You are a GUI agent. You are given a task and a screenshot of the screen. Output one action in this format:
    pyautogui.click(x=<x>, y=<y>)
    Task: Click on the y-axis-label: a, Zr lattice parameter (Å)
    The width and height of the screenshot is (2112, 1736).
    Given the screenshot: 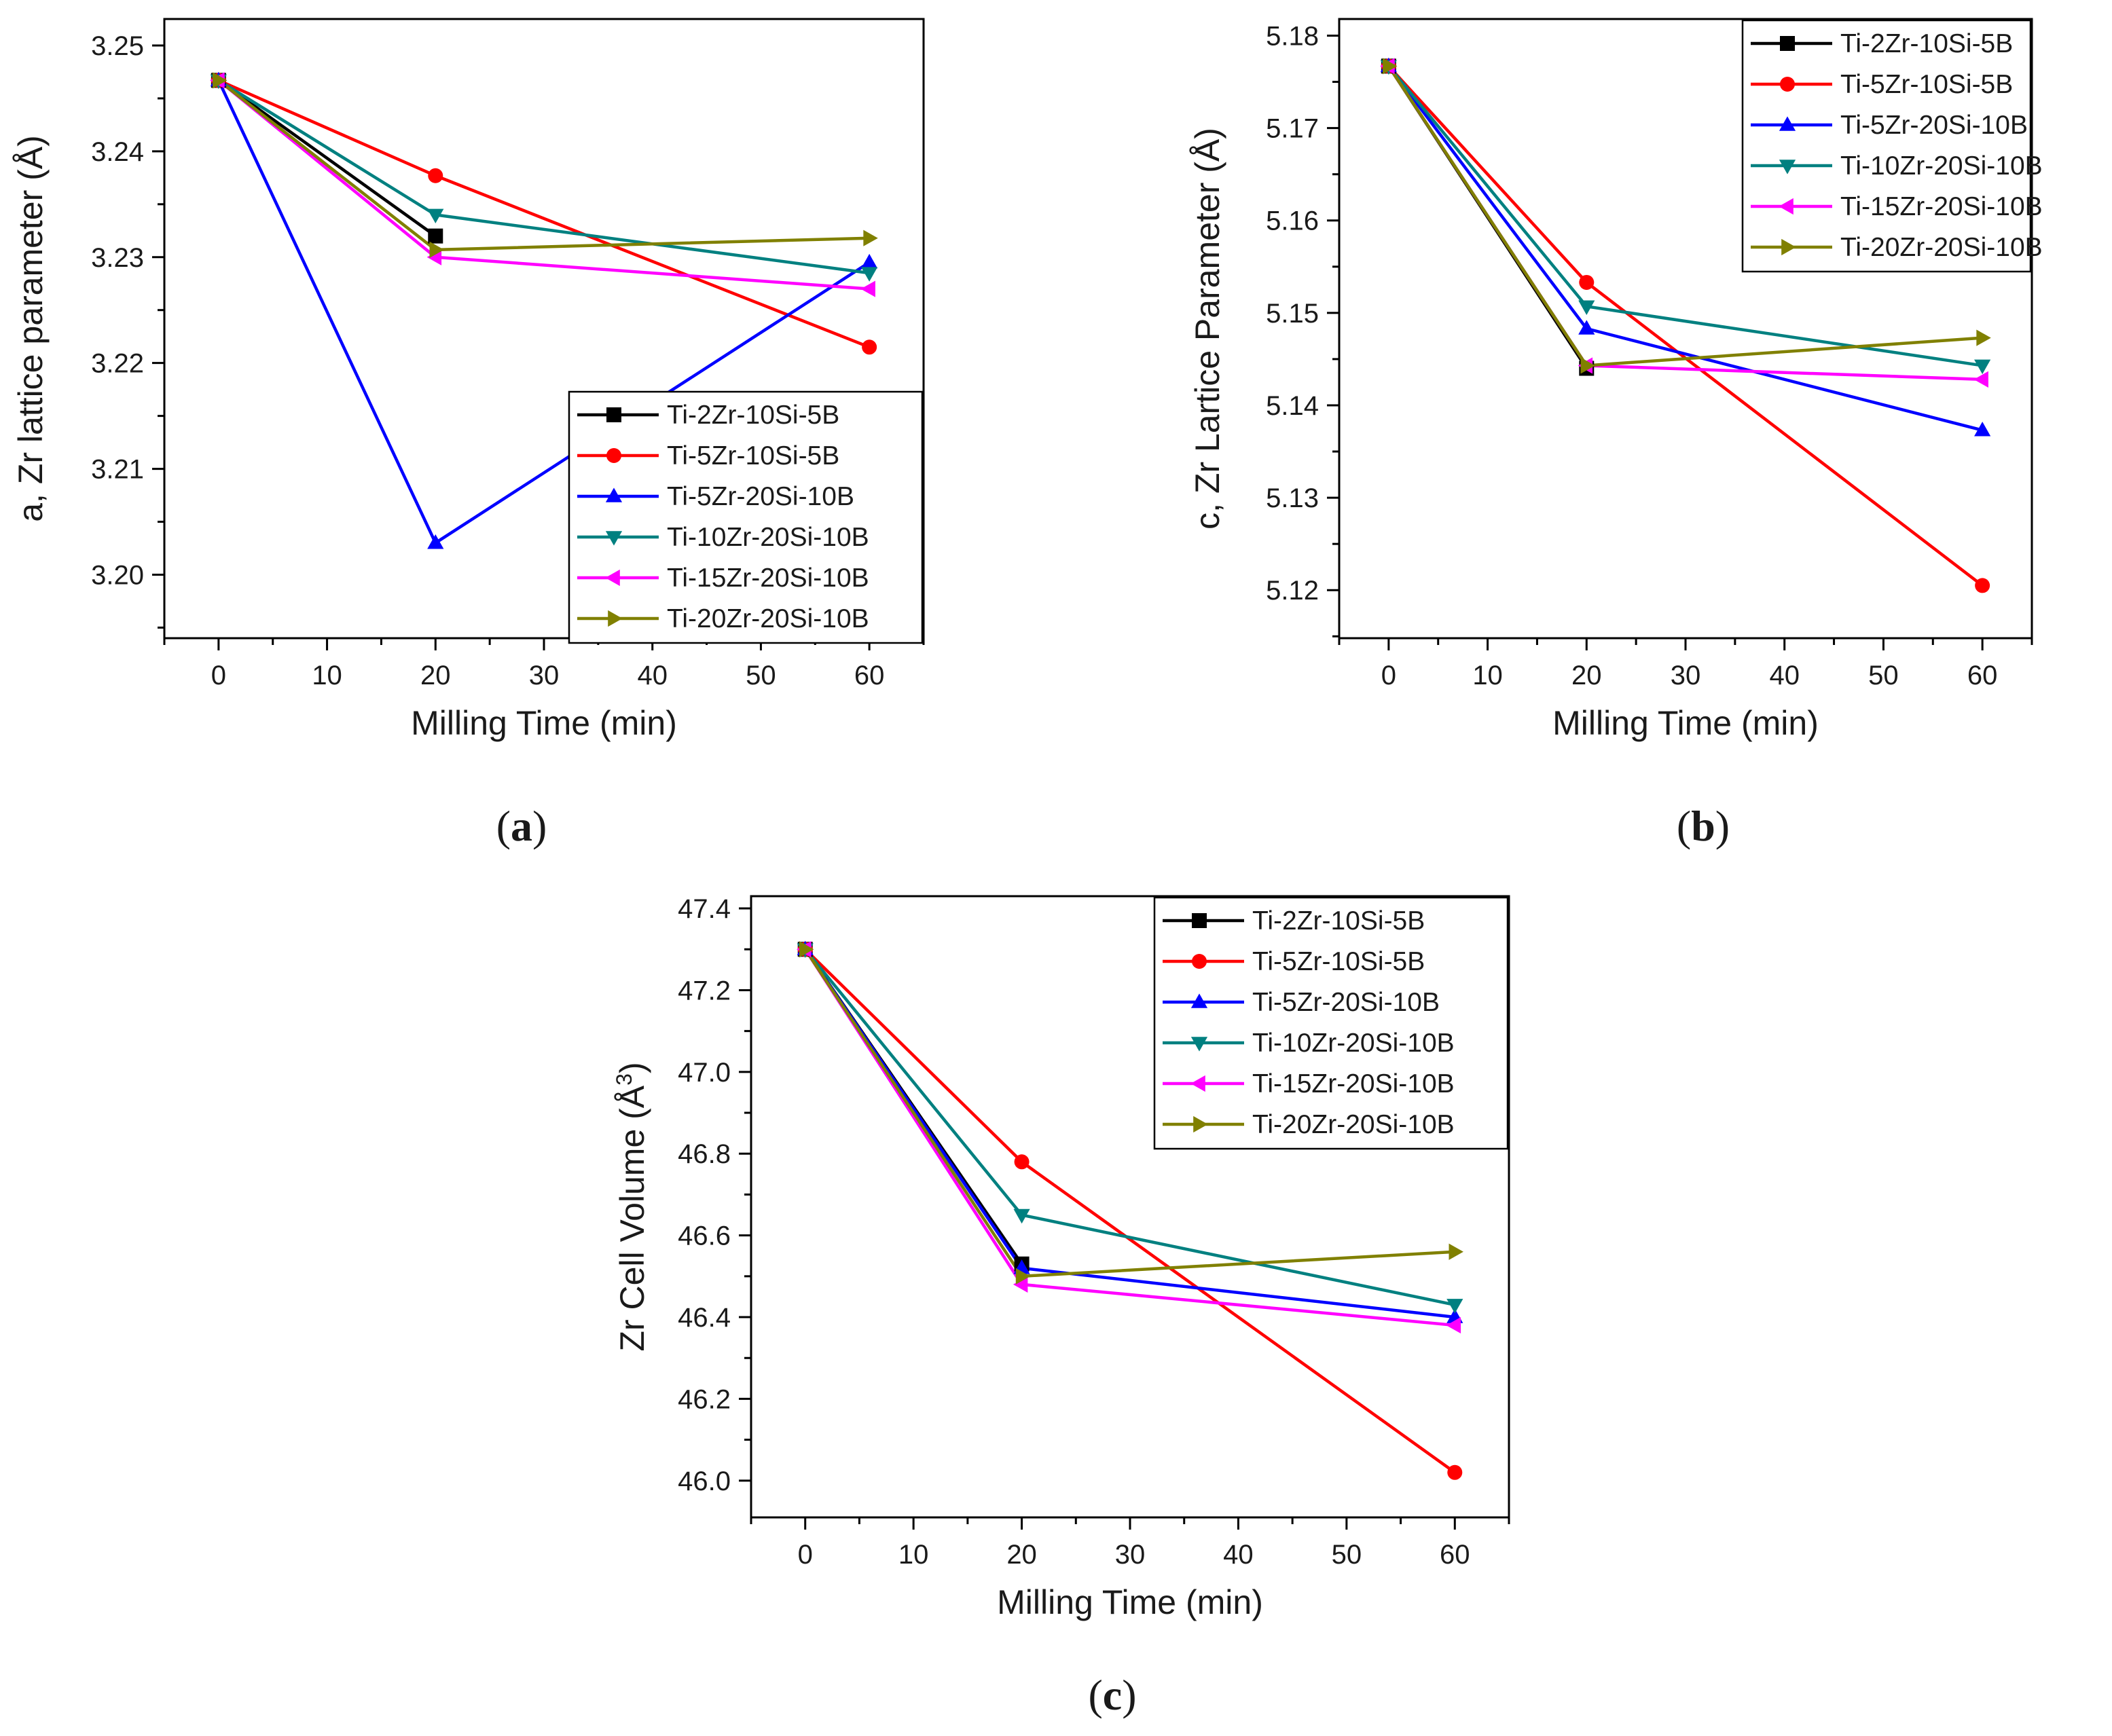 What is the action you would take?
    pyautogui.click(x=31, y=329)
    